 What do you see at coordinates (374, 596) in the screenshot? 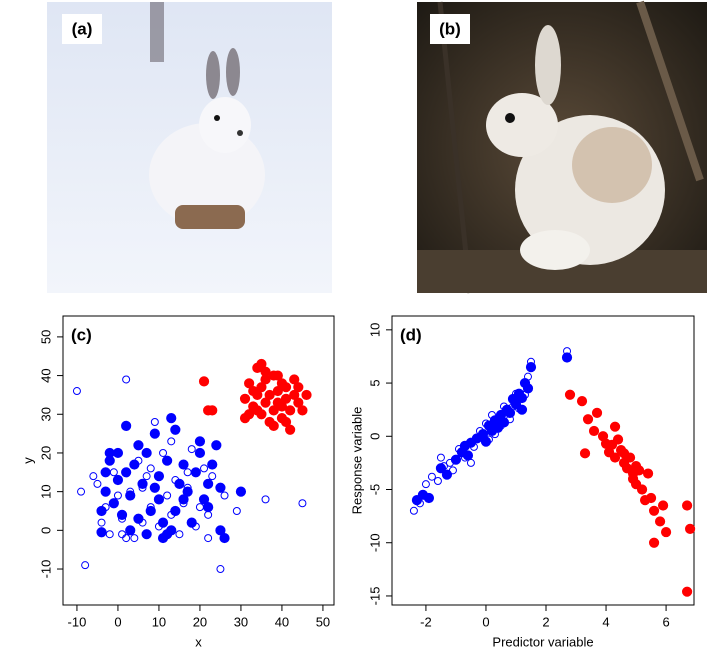
I see `y-tick-label: -15` at bounding box center [374, 596].